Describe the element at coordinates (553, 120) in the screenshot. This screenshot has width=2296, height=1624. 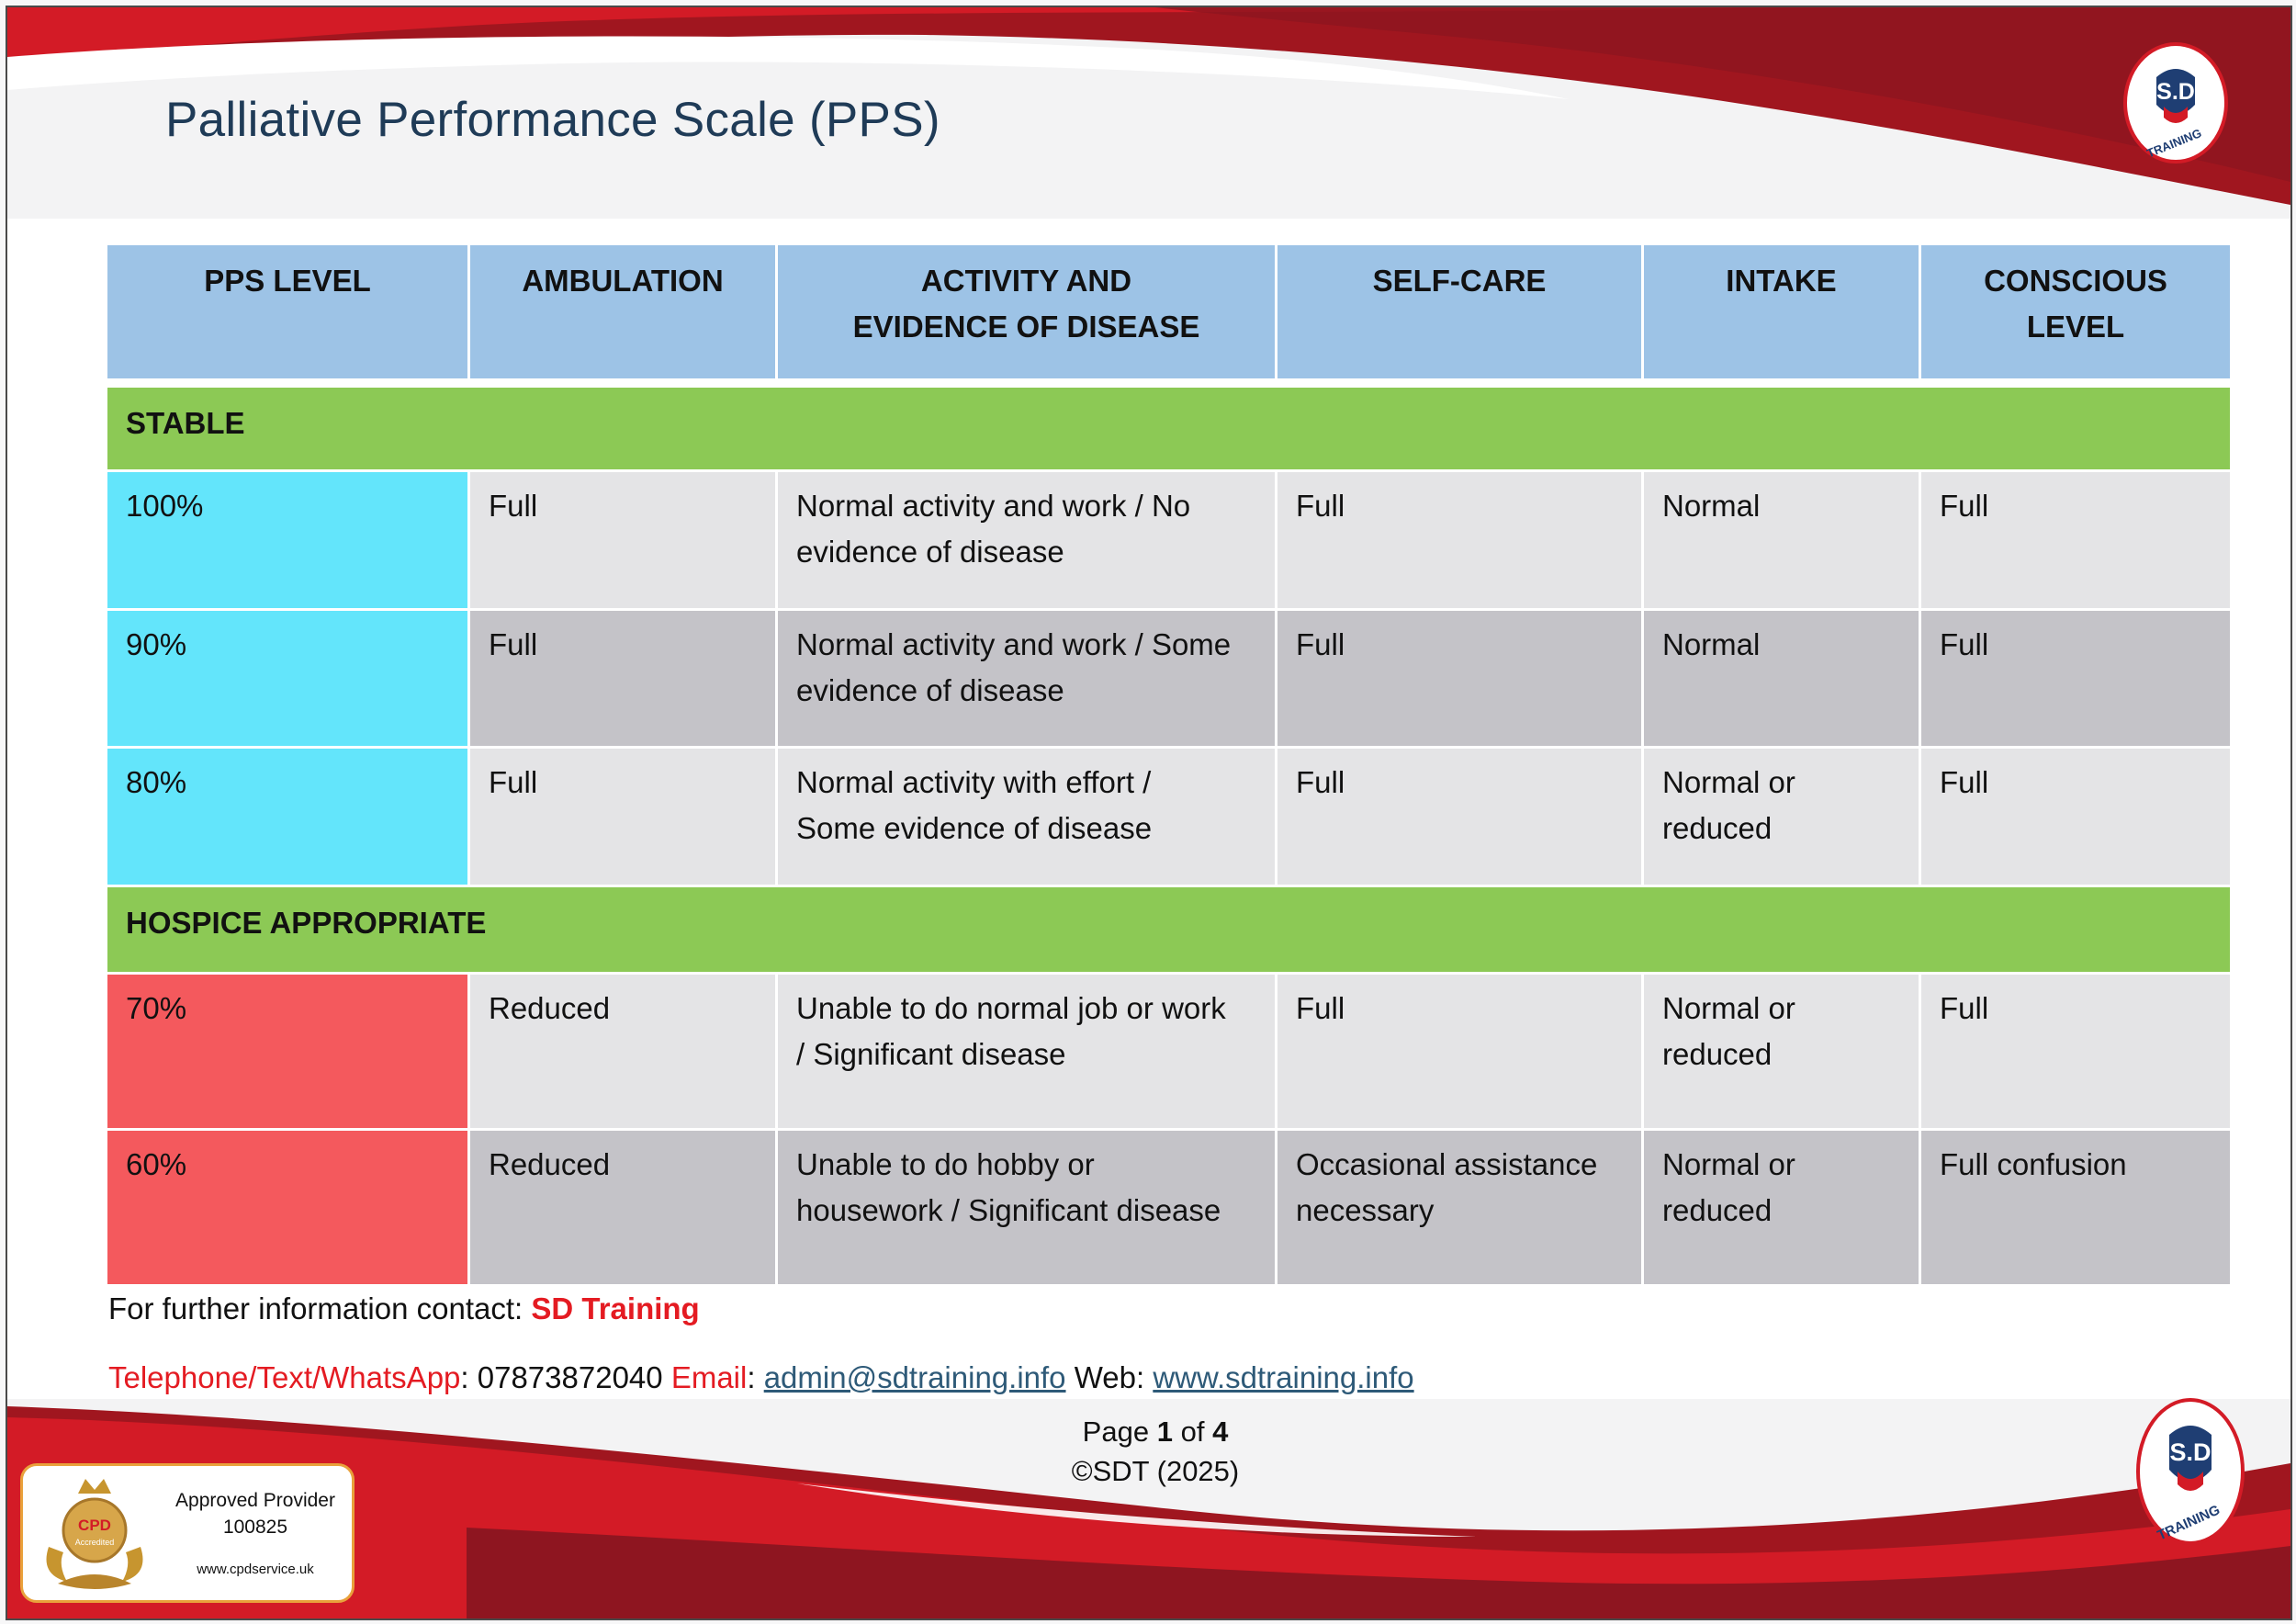
I see `page-title: Palliative Performance Scale (PPS)` at that location.